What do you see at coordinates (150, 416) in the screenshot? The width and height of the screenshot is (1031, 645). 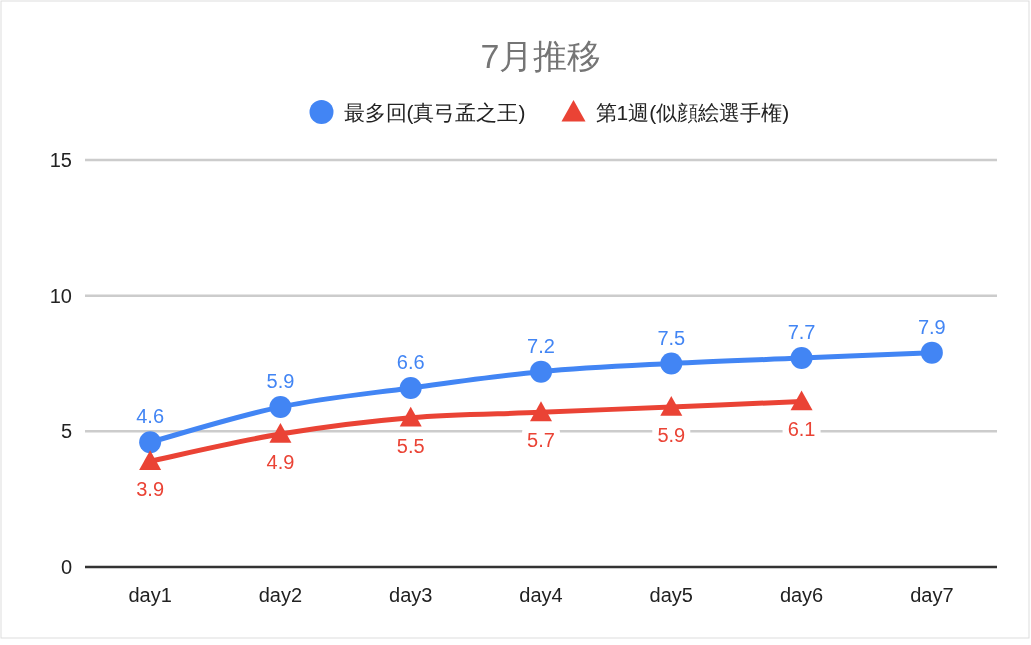 I see `data-label: 4.6` at bounding box center [150, 416].